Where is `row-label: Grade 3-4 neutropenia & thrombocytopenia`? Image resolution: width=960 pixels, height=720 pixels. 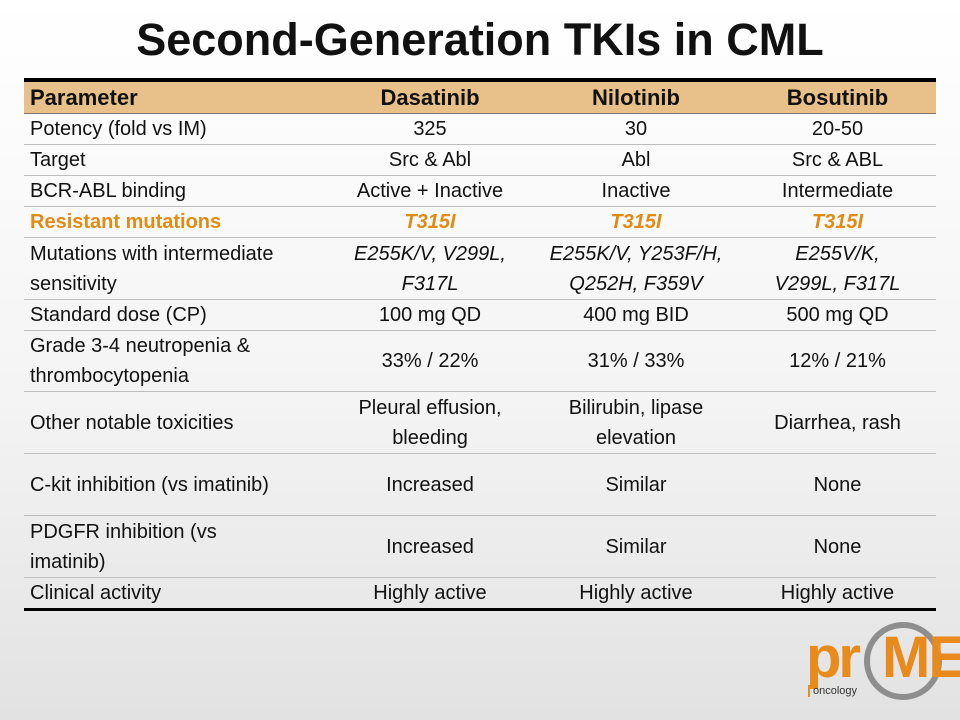 row-label: Grade 3-4 neutropenia & thrombocytopenia is located at coordinates (140, 361).